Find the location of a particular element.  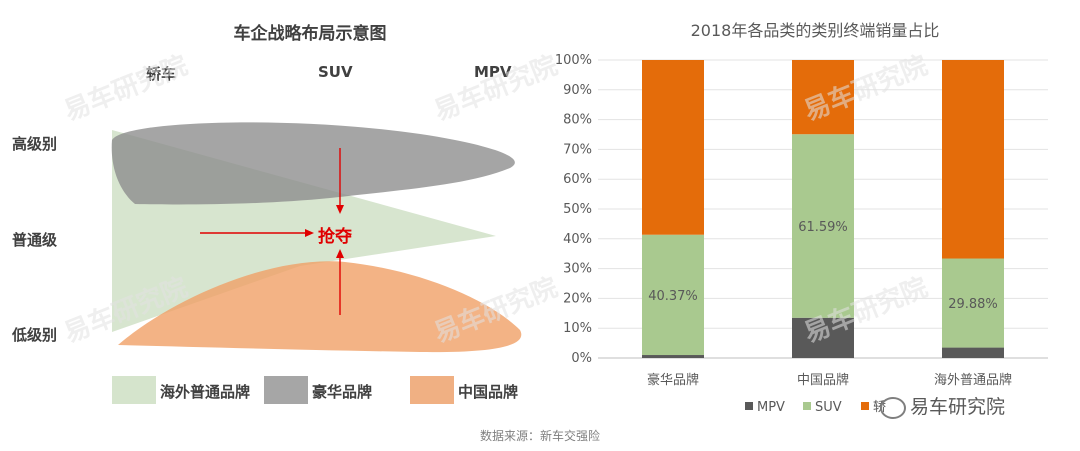

chart-title: 2018年各品类的类别终端销量占比 is located at coordinates (815, 30).